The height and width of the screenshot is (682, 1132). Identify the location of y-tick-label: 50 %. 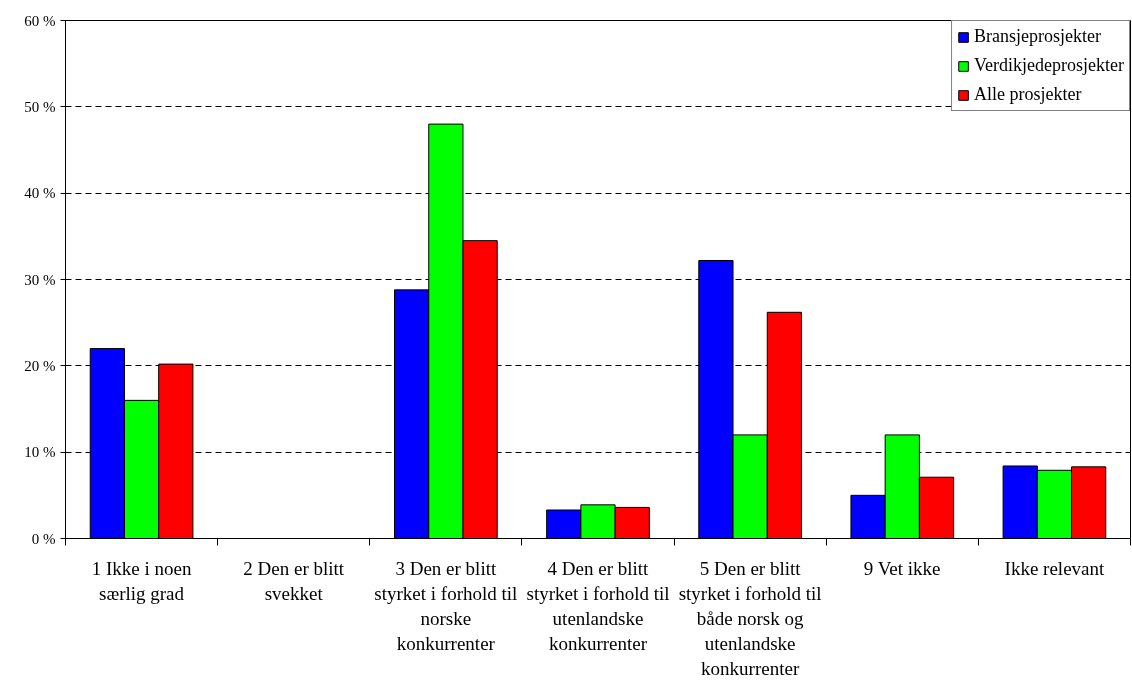
(40, 106).